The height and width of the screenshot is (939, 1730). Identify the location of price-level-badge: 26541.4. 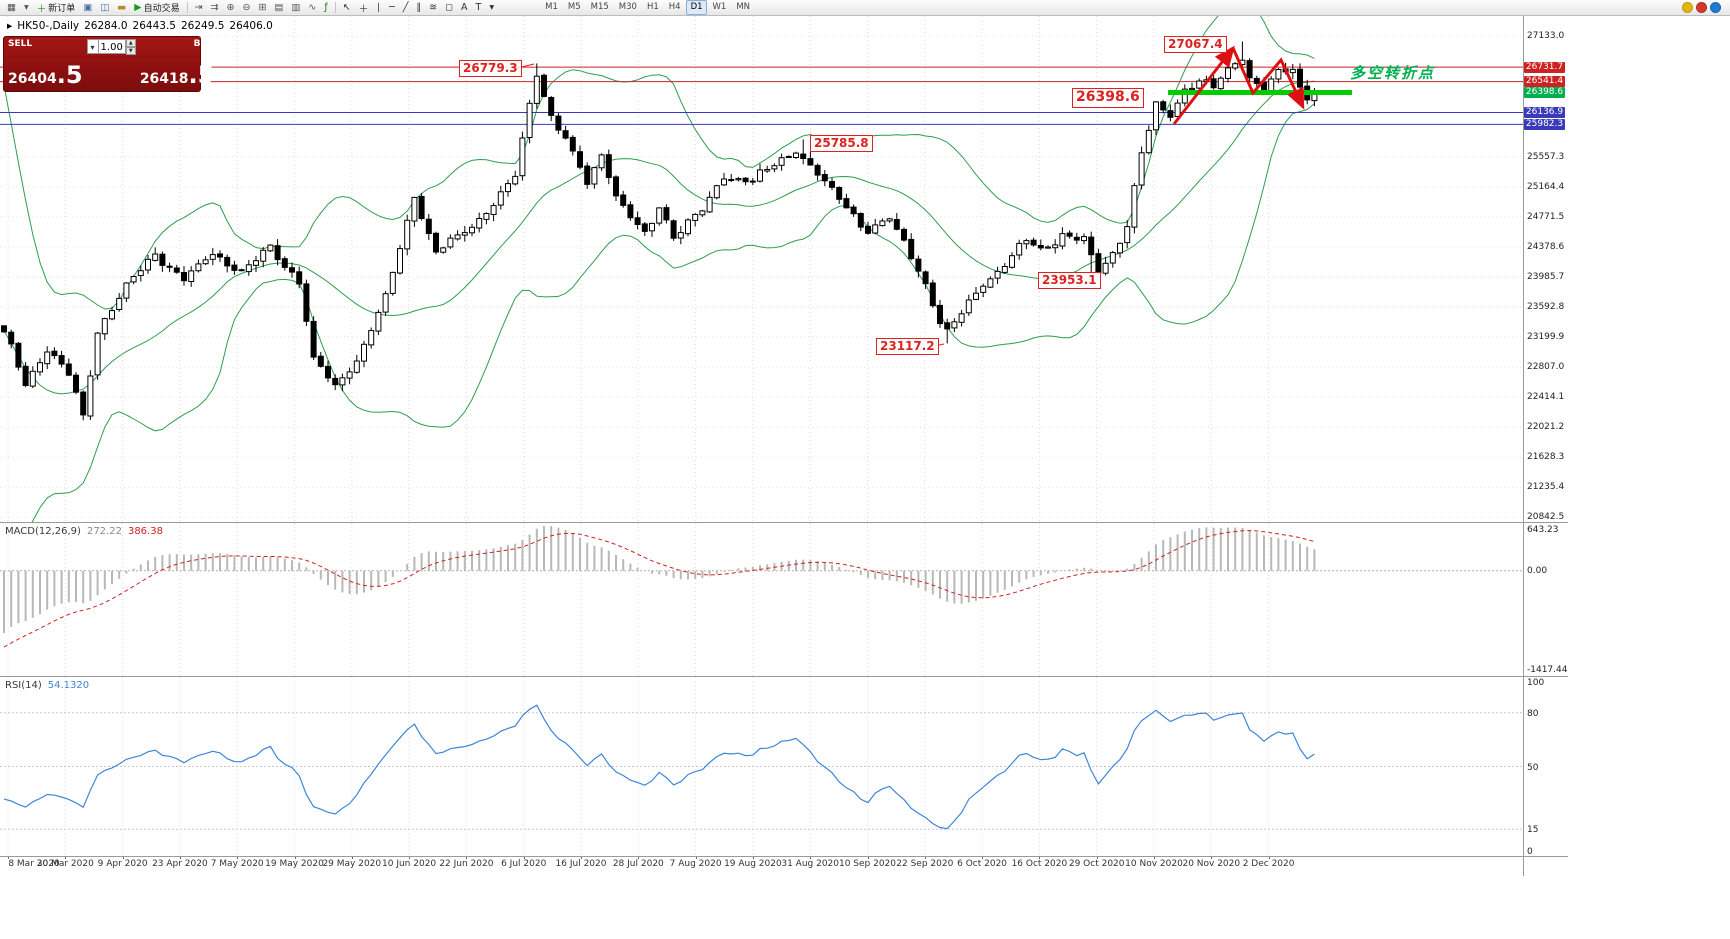
(1544, 82).